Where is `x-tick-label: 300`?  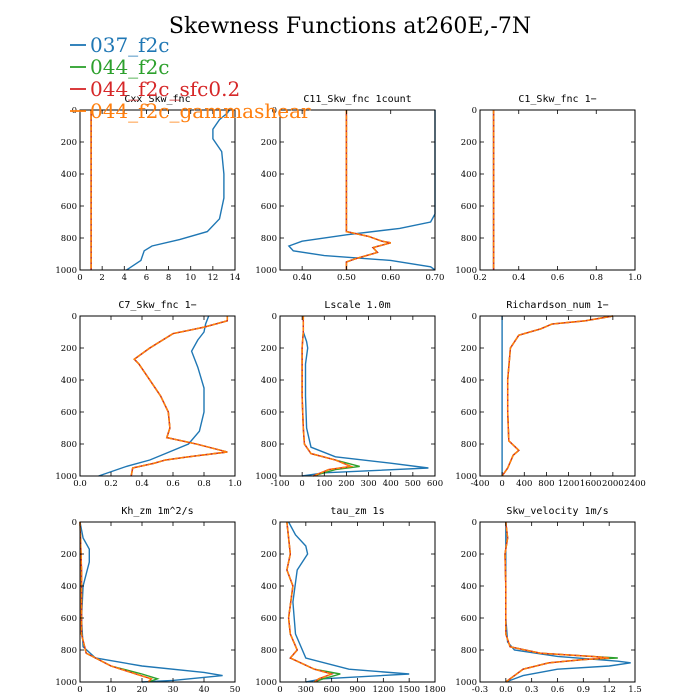
x-tick-label: 300 is located at coordinates (306, 690).